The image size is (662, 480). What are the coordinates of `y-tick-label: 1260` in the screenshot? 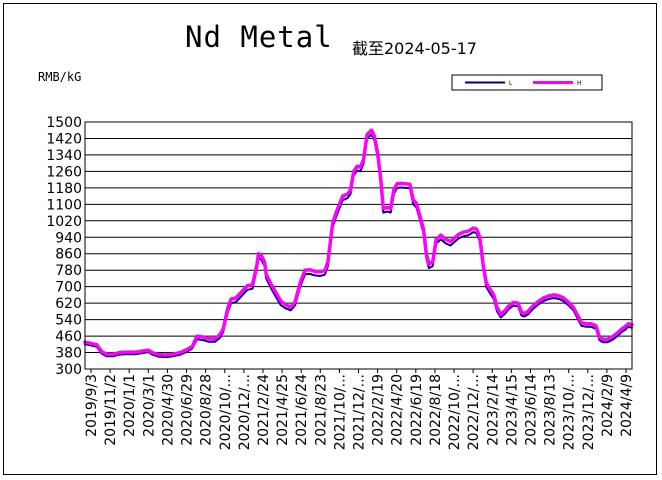 It's located at (64, 172).